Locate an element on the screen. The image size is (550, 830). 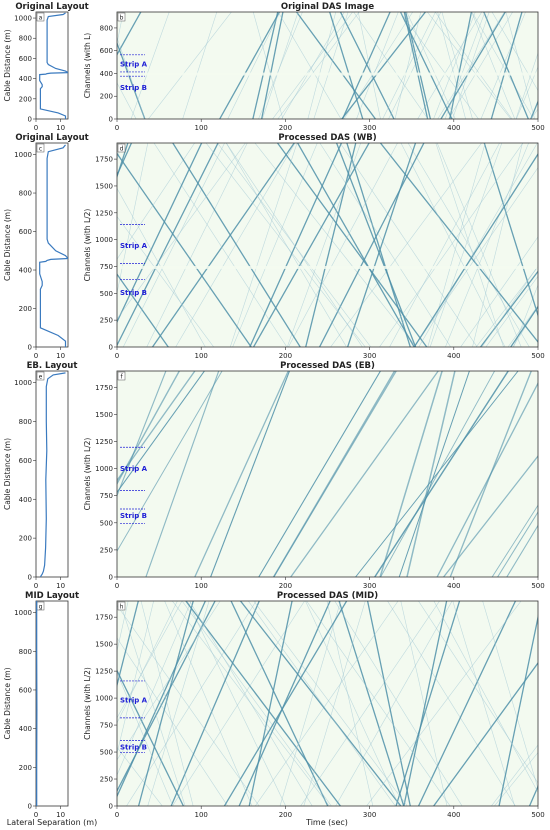
panel-letter: g is located at coordinates (41, 607).